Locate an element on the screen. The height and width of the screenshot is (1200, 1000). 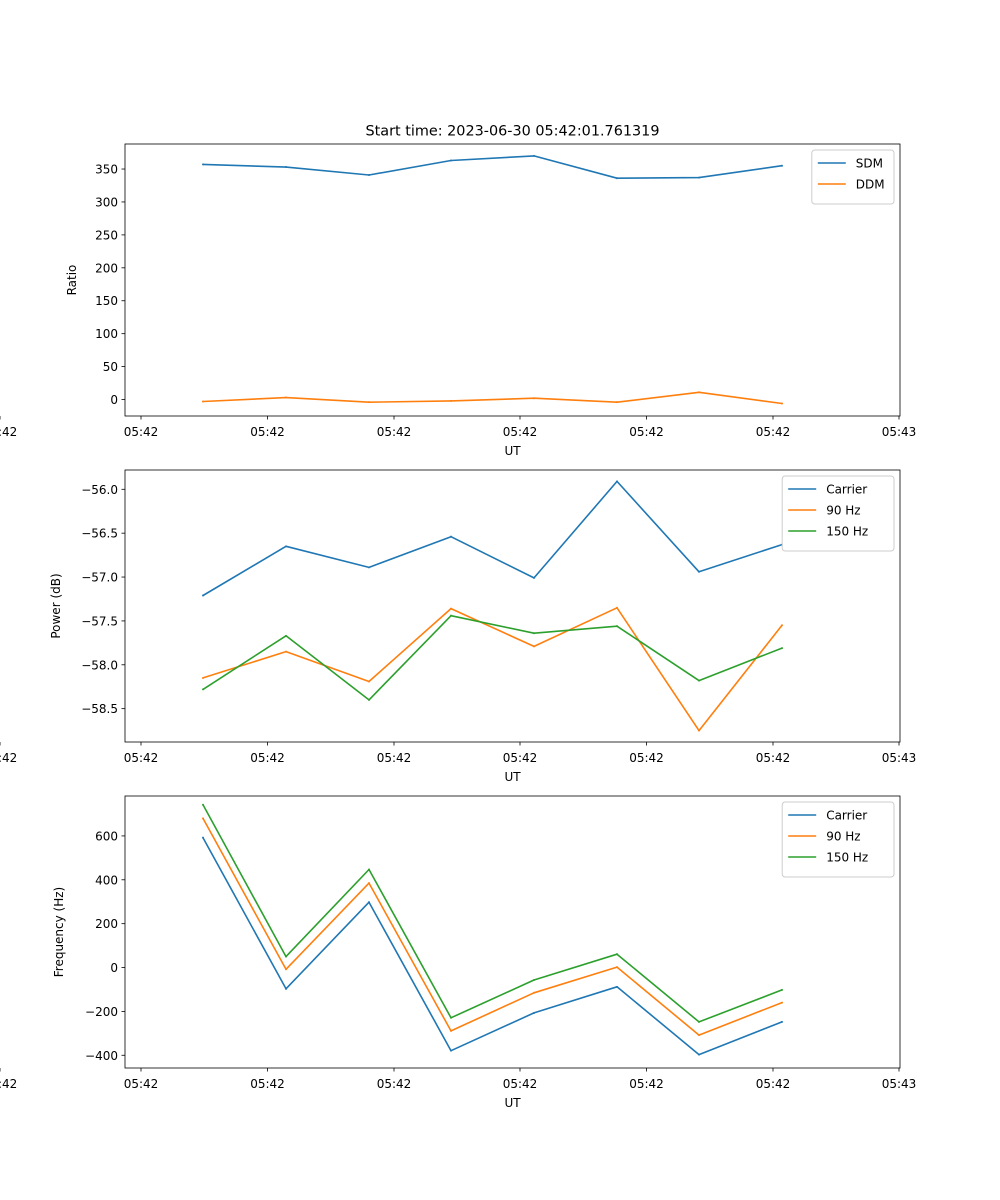
y-tick-label: −57.5 is located at coordinates (99, 621).